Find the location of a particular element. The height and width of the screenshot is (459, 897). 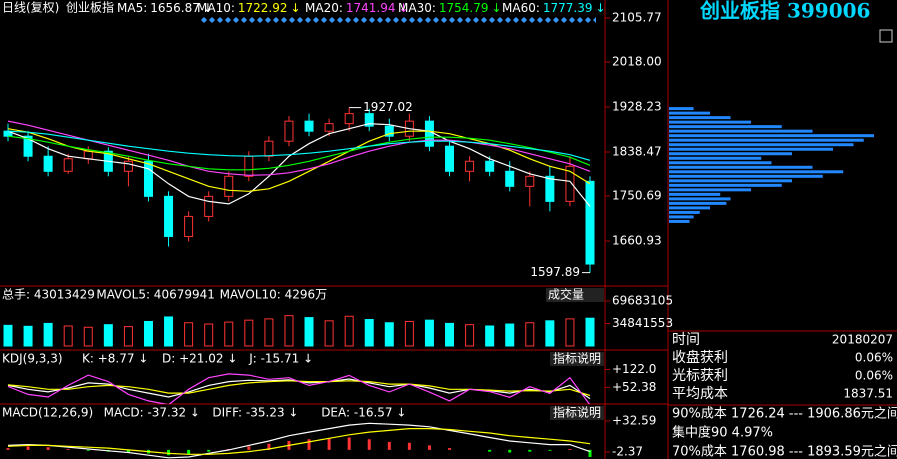

y-tick-label: 1750.69 is located at coordinates (637, 196).